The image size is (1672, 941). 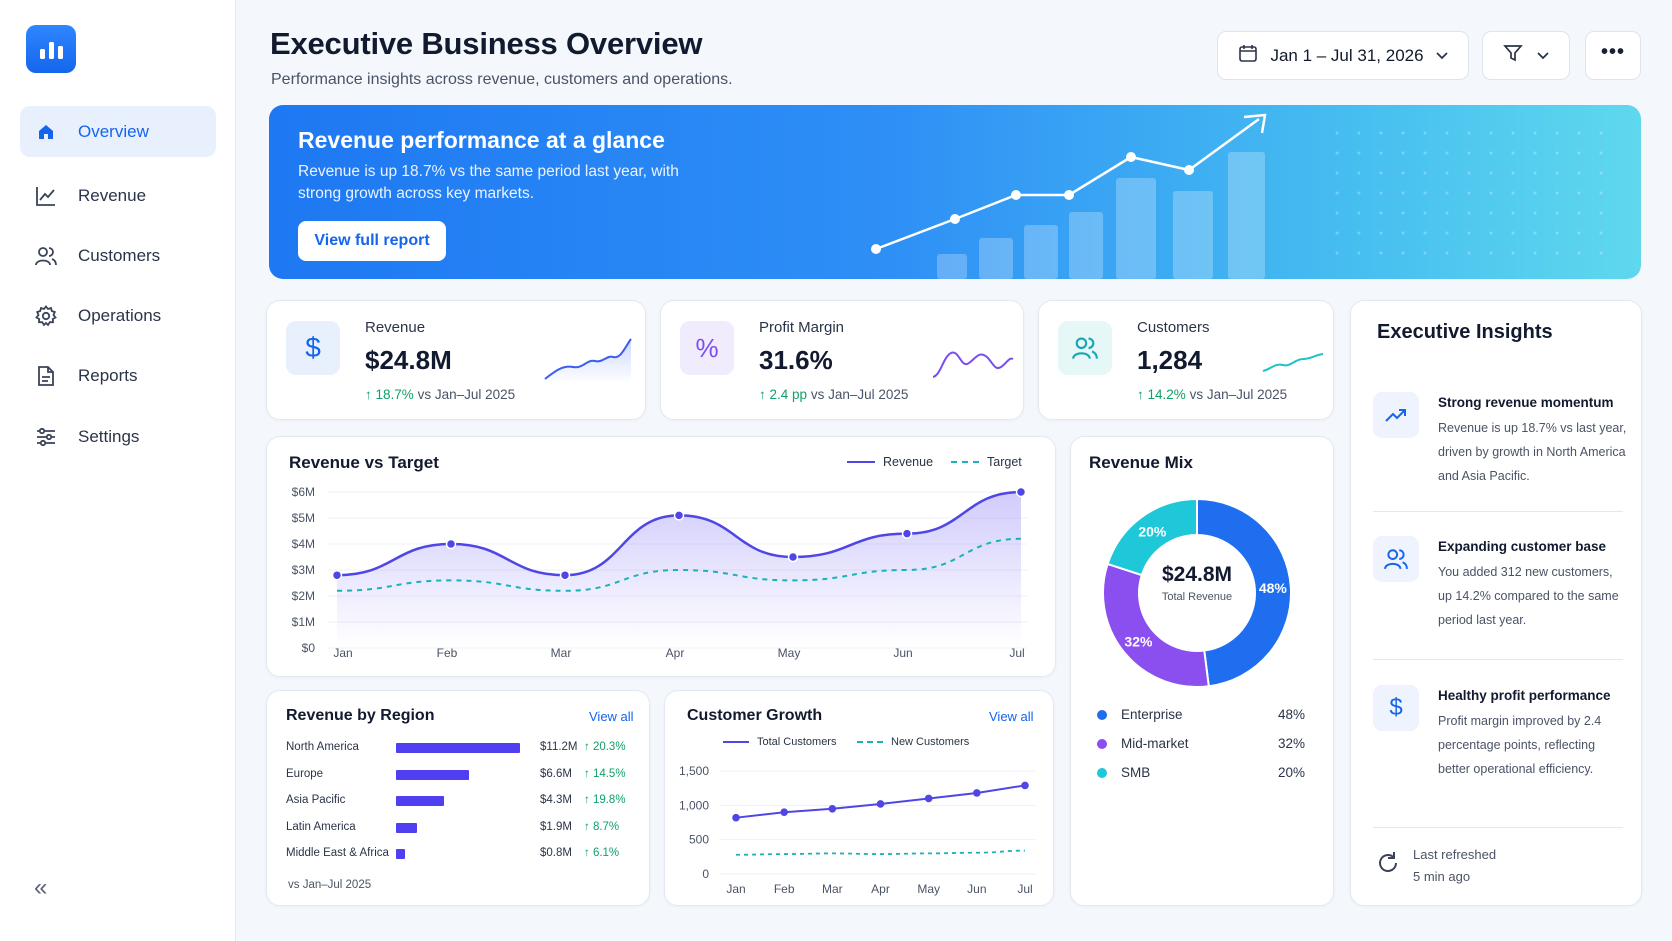 I want to click on view-full-report-button: View full report, so click(x=372, y=241).